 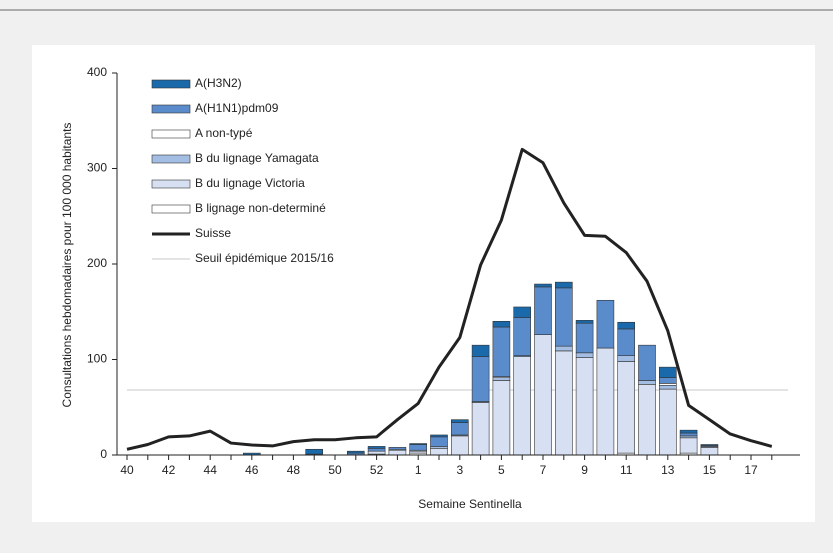 What do you see at coordinates (224, 133) in the screenshot?
I see `legend-label: A non-typé` at bounding box center [224, 133].